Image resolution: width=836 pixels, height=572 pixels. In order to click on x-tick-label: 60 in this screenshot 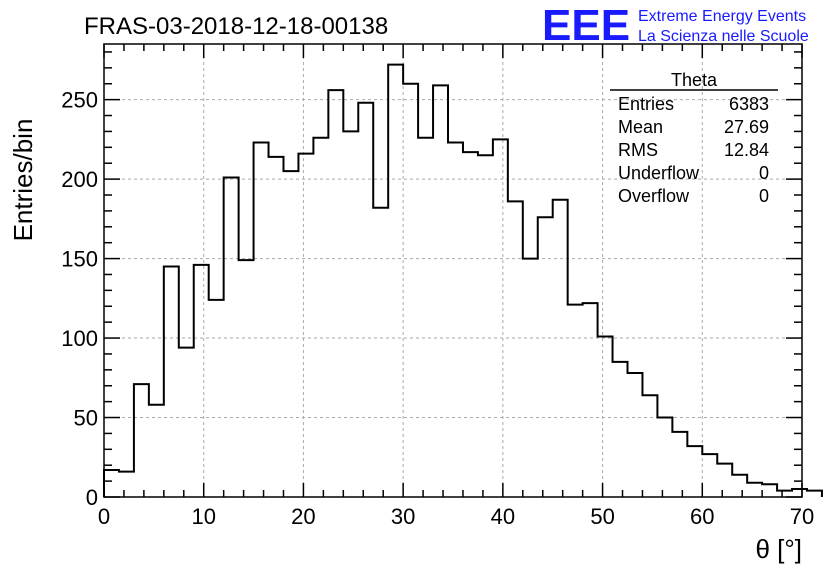, I will do `click(702, 516)`.